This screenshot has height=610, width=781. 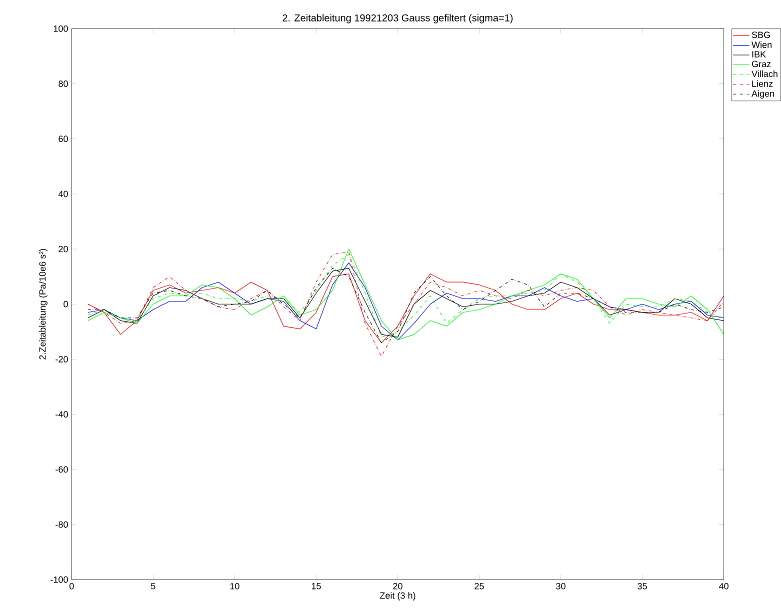 What do you see at coordinates (761, 35) in the screenshot?
I see `legend-label: SBG` at bounding box center [761, 35].